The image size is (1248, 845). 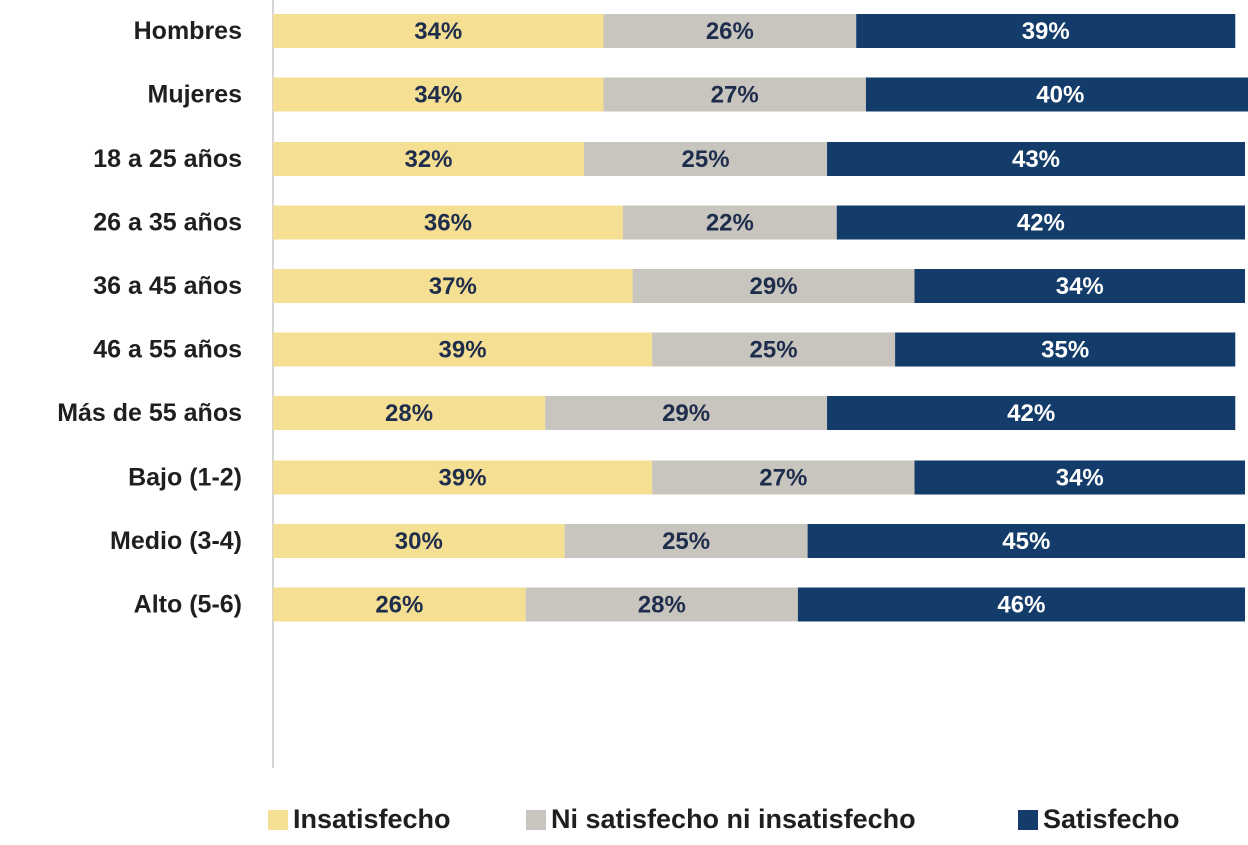 I want to click on data-label: 35%, so click(x=1065, y=350).